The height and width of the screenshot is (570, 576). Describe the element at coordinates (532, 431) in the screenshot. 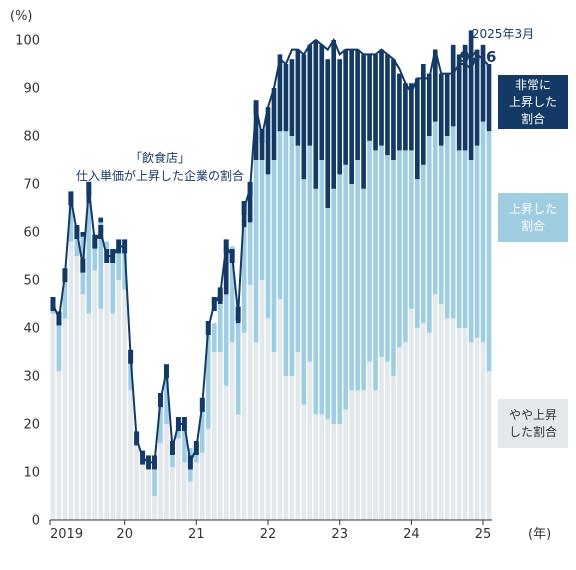

I see `legend-text-line: した割合` at that location.